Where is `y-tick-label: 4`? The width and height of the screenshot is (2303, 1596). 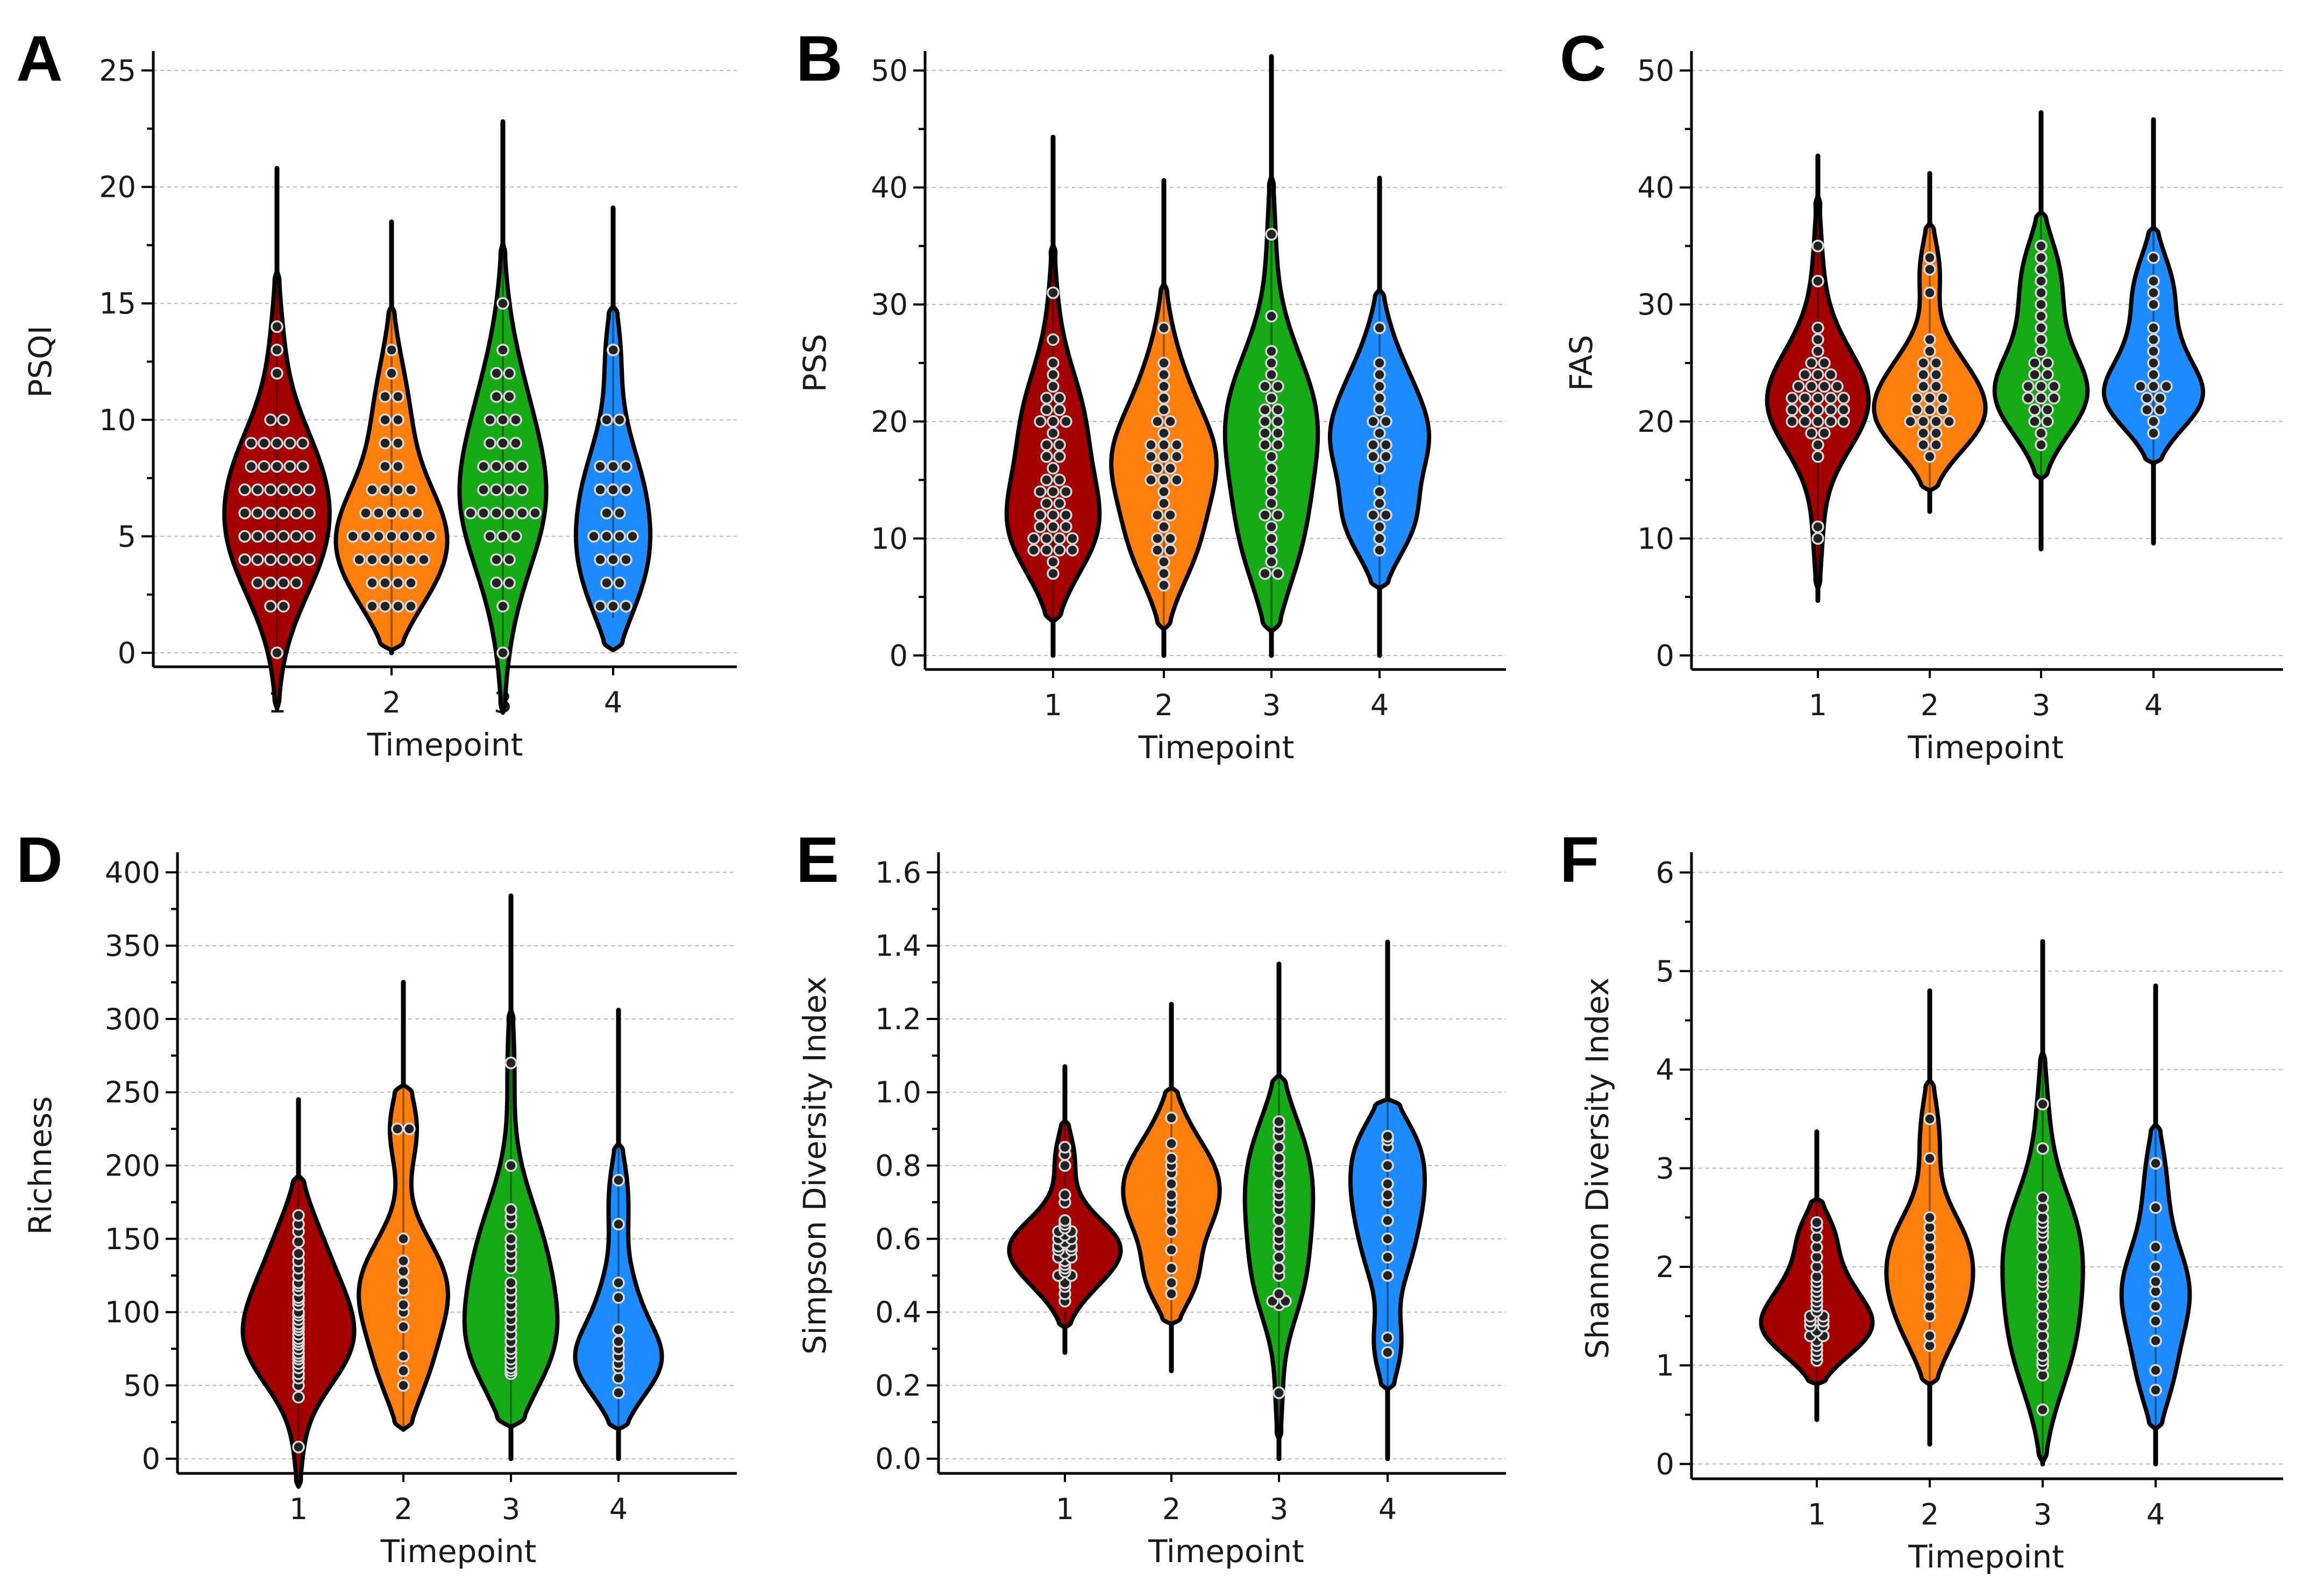 y-tick-label: 4 is located at coordinates (1665, 1070).